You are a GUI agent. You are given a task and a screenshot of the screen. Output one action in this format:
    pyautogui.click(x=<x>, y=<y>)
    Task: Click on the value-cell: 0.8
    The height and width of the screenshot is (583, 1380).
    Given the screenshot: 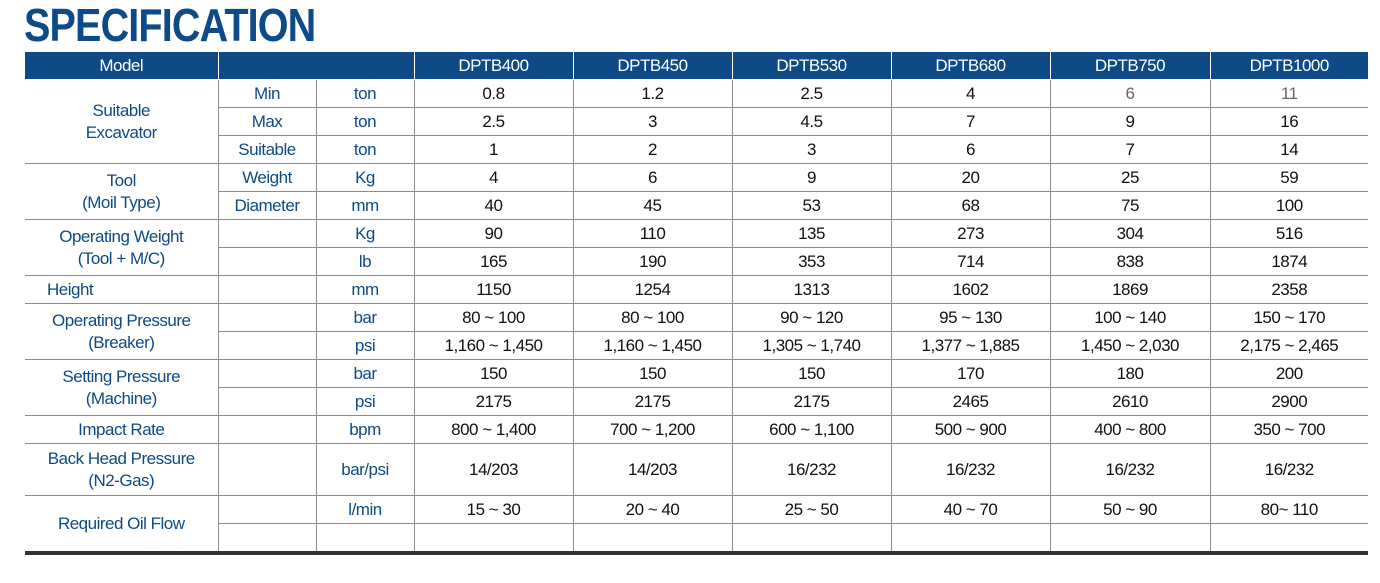 What is the action you would take?
    pyautogui.click(x=493, y=93)
    